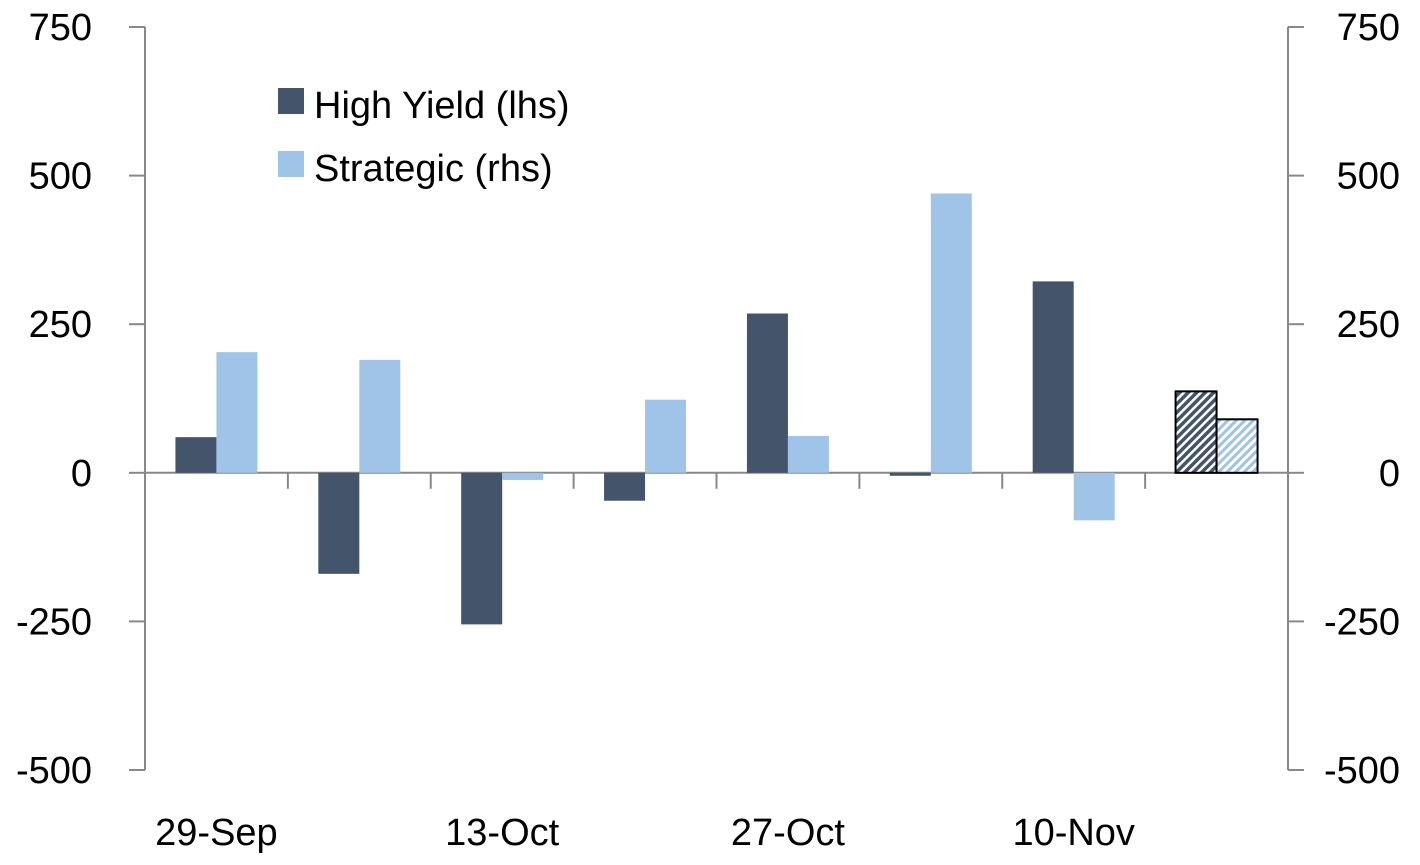  What do you see at coordinates (1362, 771) in the screenshot?
I see `right-y-tick-label: -500` at bounding box center [1362, 771].